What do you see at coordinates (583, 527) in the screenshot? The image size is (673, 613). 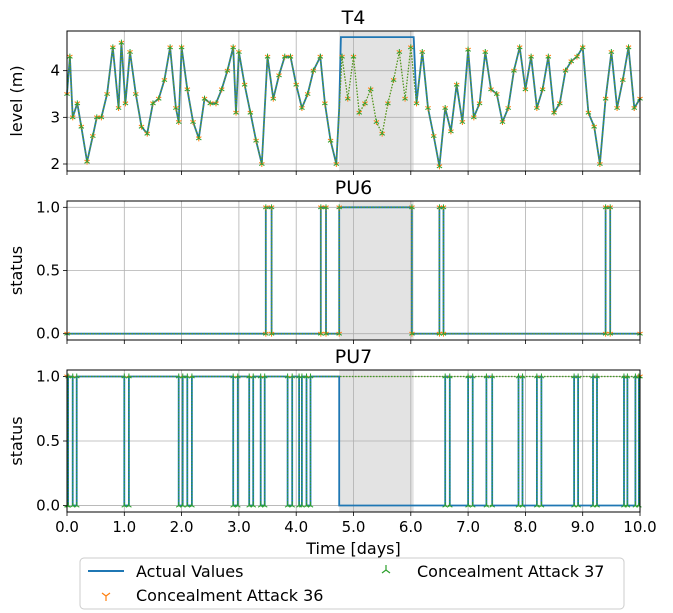 I see `x-tick-label: 9.0` at bounding box center [583, 527].